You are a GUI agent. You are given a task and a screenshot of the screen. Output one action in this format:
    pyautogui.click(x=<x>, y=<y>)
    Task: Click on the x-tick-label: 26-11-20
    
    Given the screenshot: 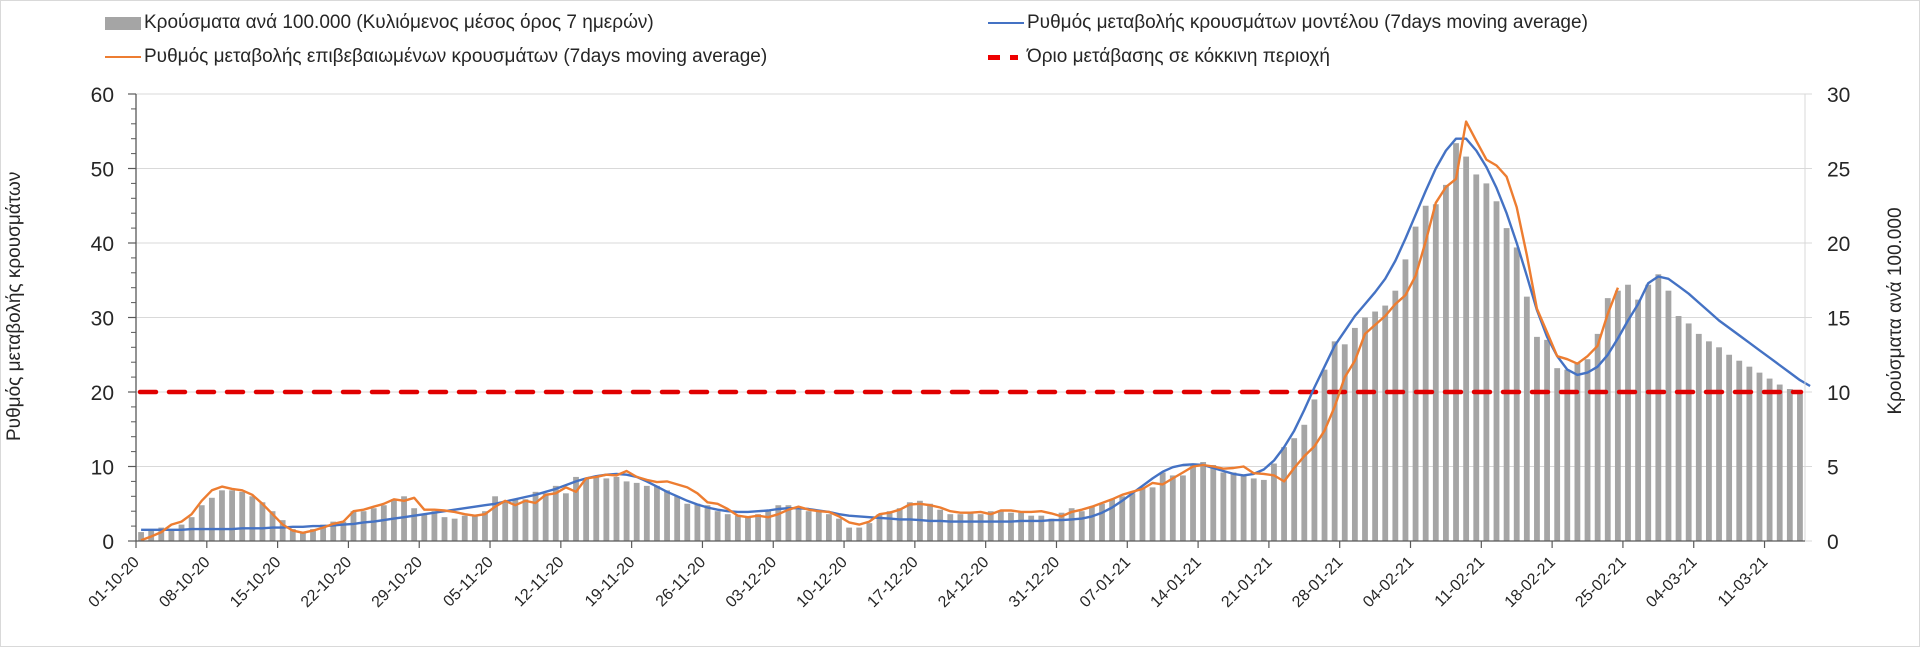 What is the action you would take?
    pyautogui.click(x=681, y=582)
    